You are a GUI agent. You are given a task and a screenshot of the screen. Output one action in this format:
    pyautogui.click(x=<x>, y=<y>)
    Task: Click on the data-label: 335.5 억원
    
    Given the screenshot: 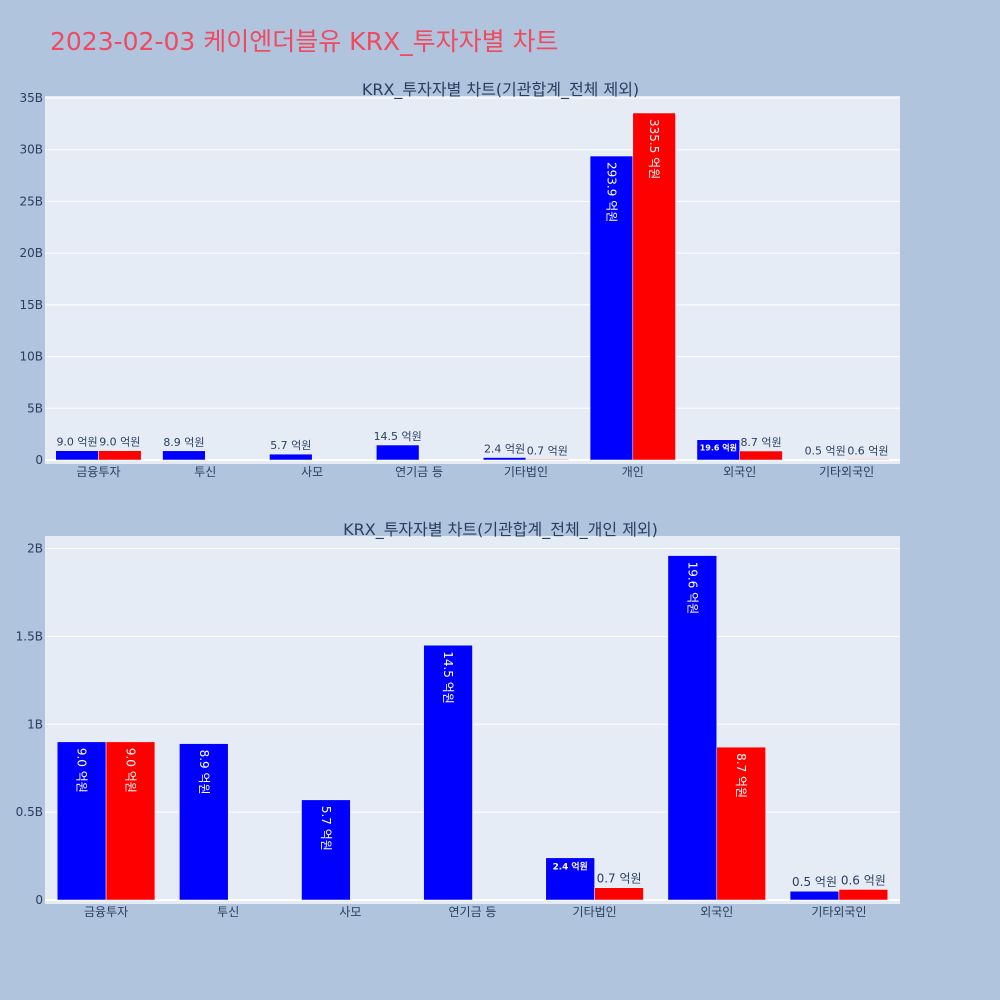 What is the action you would take?
    pyautogui.click(x=654, y=149)
    